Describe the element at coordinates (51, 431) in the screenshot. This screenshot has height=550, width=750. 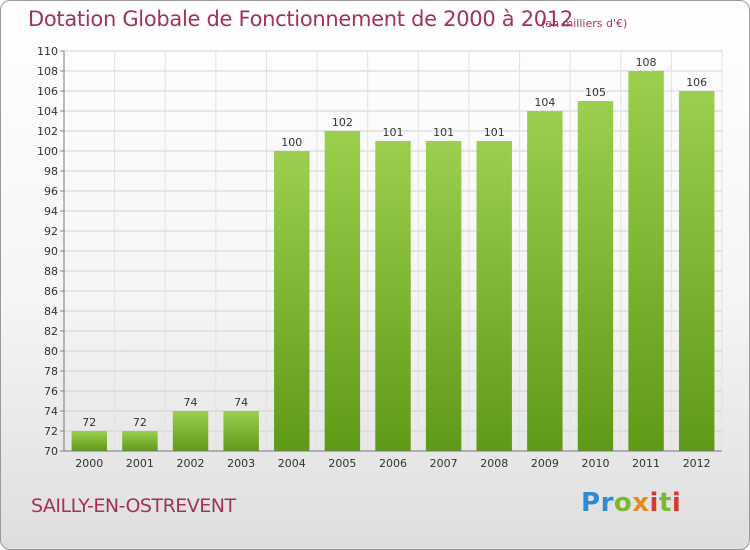
I see `y-tick-label: 72` at that location.